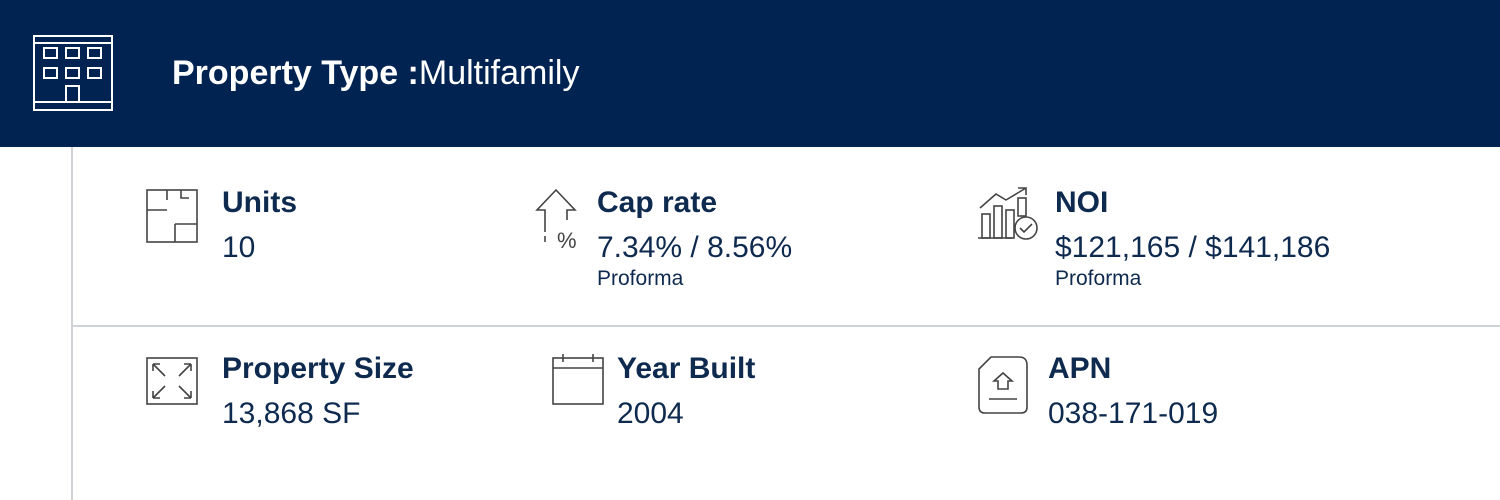 This screenshot has width=1500, height=500. What do you see at coordinates (657, 202) in the screenshot?
I see `item-label: Cap rate` at bounding box center [657, 202].